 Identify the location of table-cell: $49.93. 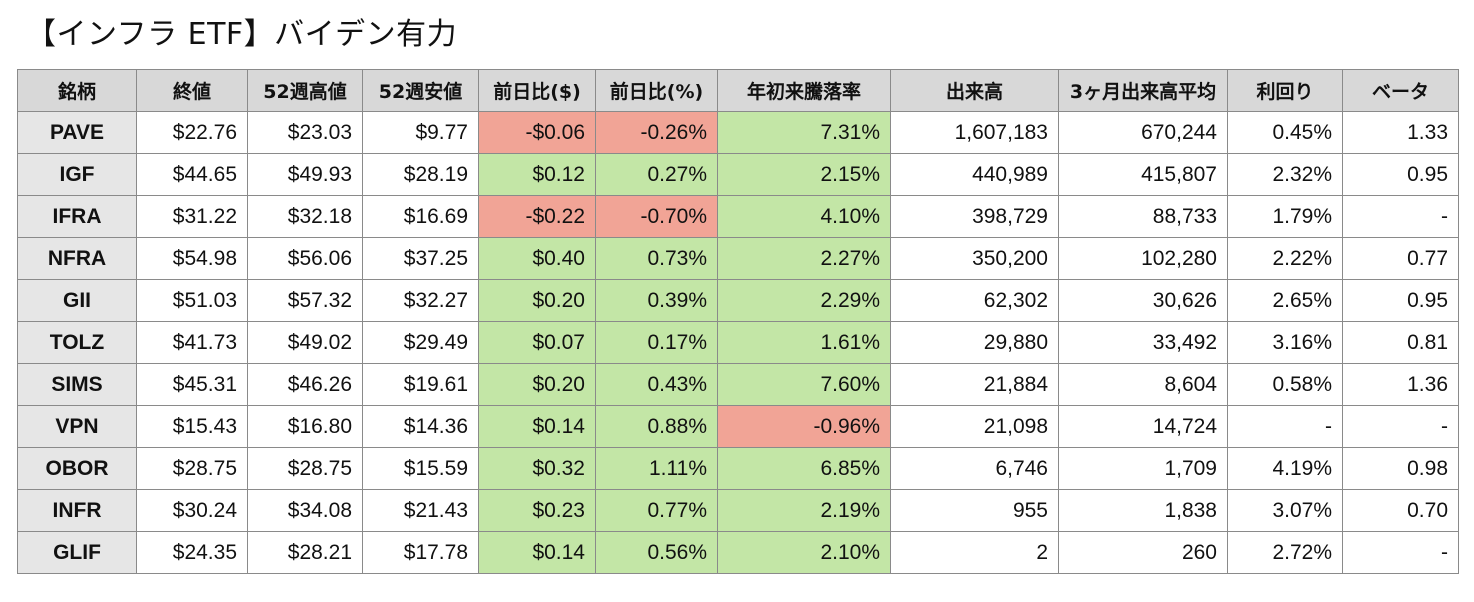
(305, 174).